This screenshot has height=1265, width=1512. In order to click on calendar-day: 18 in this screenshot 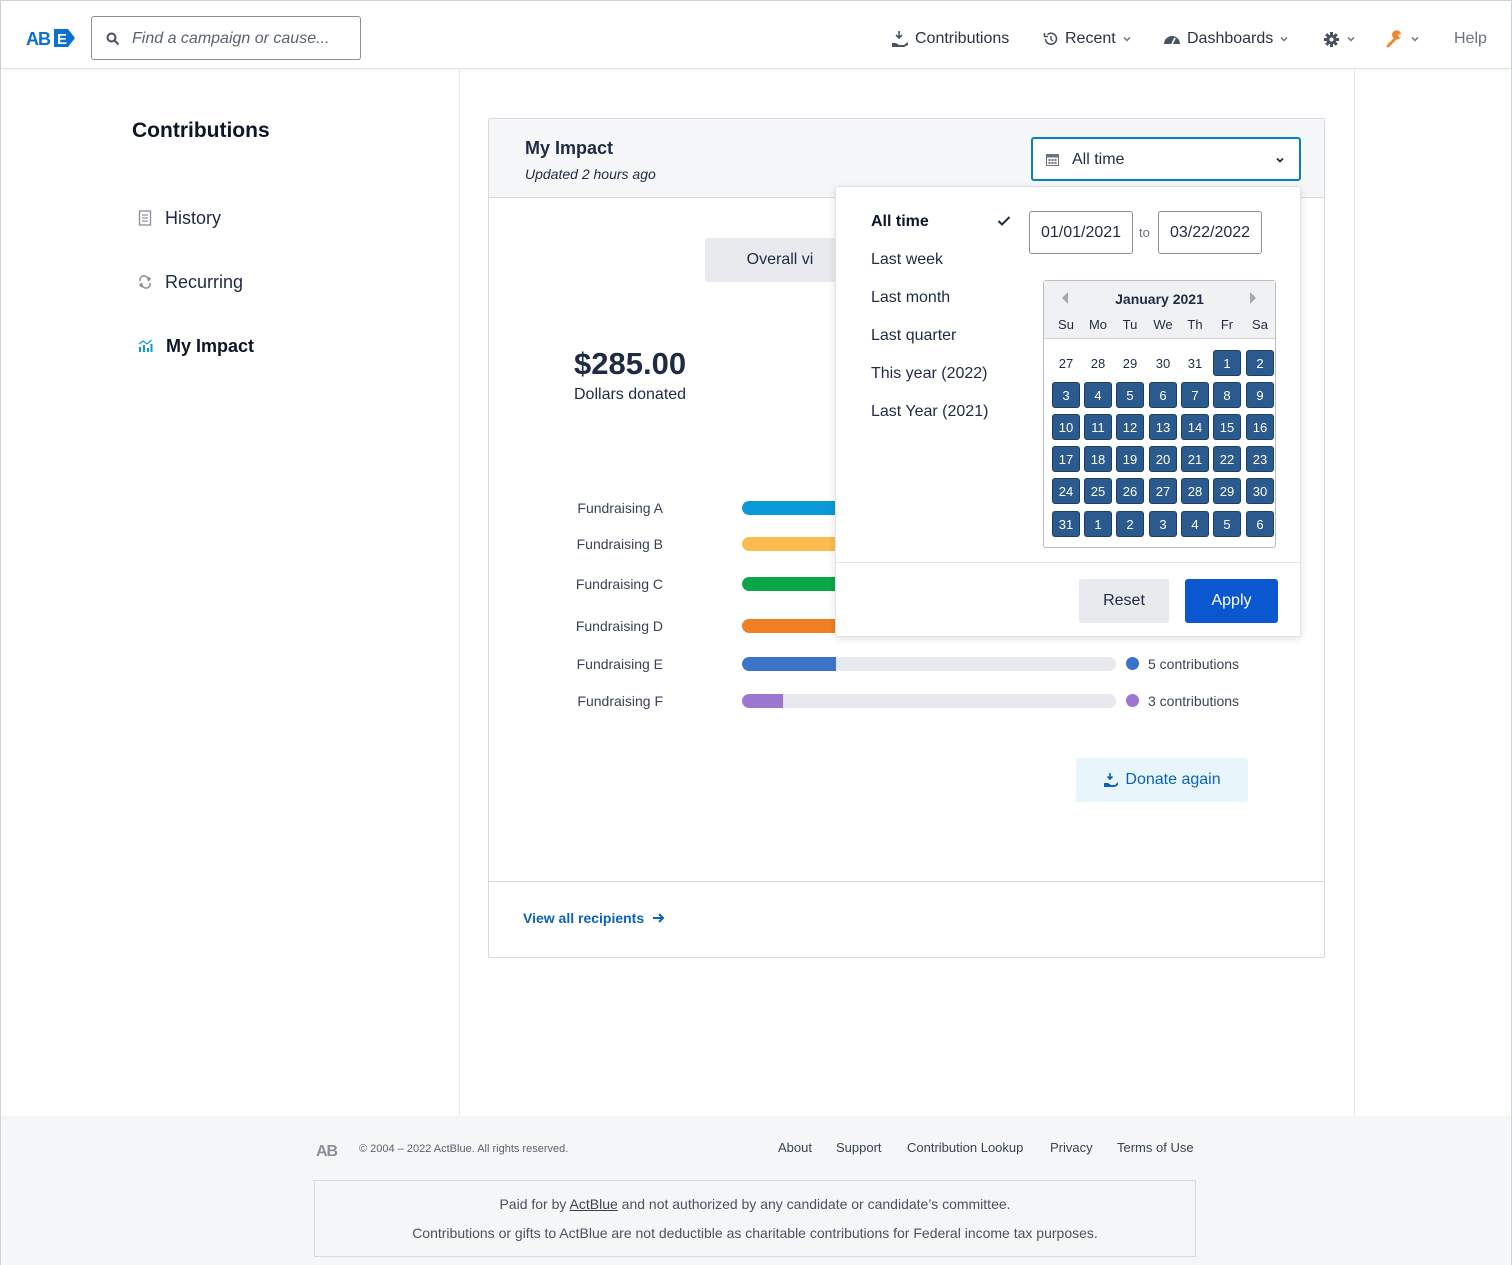, I will do `click(1098, 459)`.